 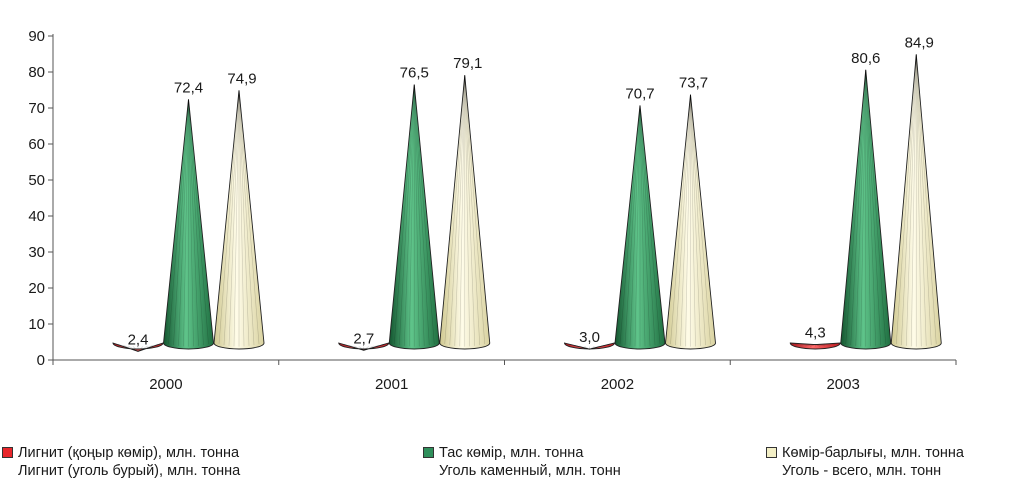 I want to click on y-tick-label: 0, so click(x=41, y=360).